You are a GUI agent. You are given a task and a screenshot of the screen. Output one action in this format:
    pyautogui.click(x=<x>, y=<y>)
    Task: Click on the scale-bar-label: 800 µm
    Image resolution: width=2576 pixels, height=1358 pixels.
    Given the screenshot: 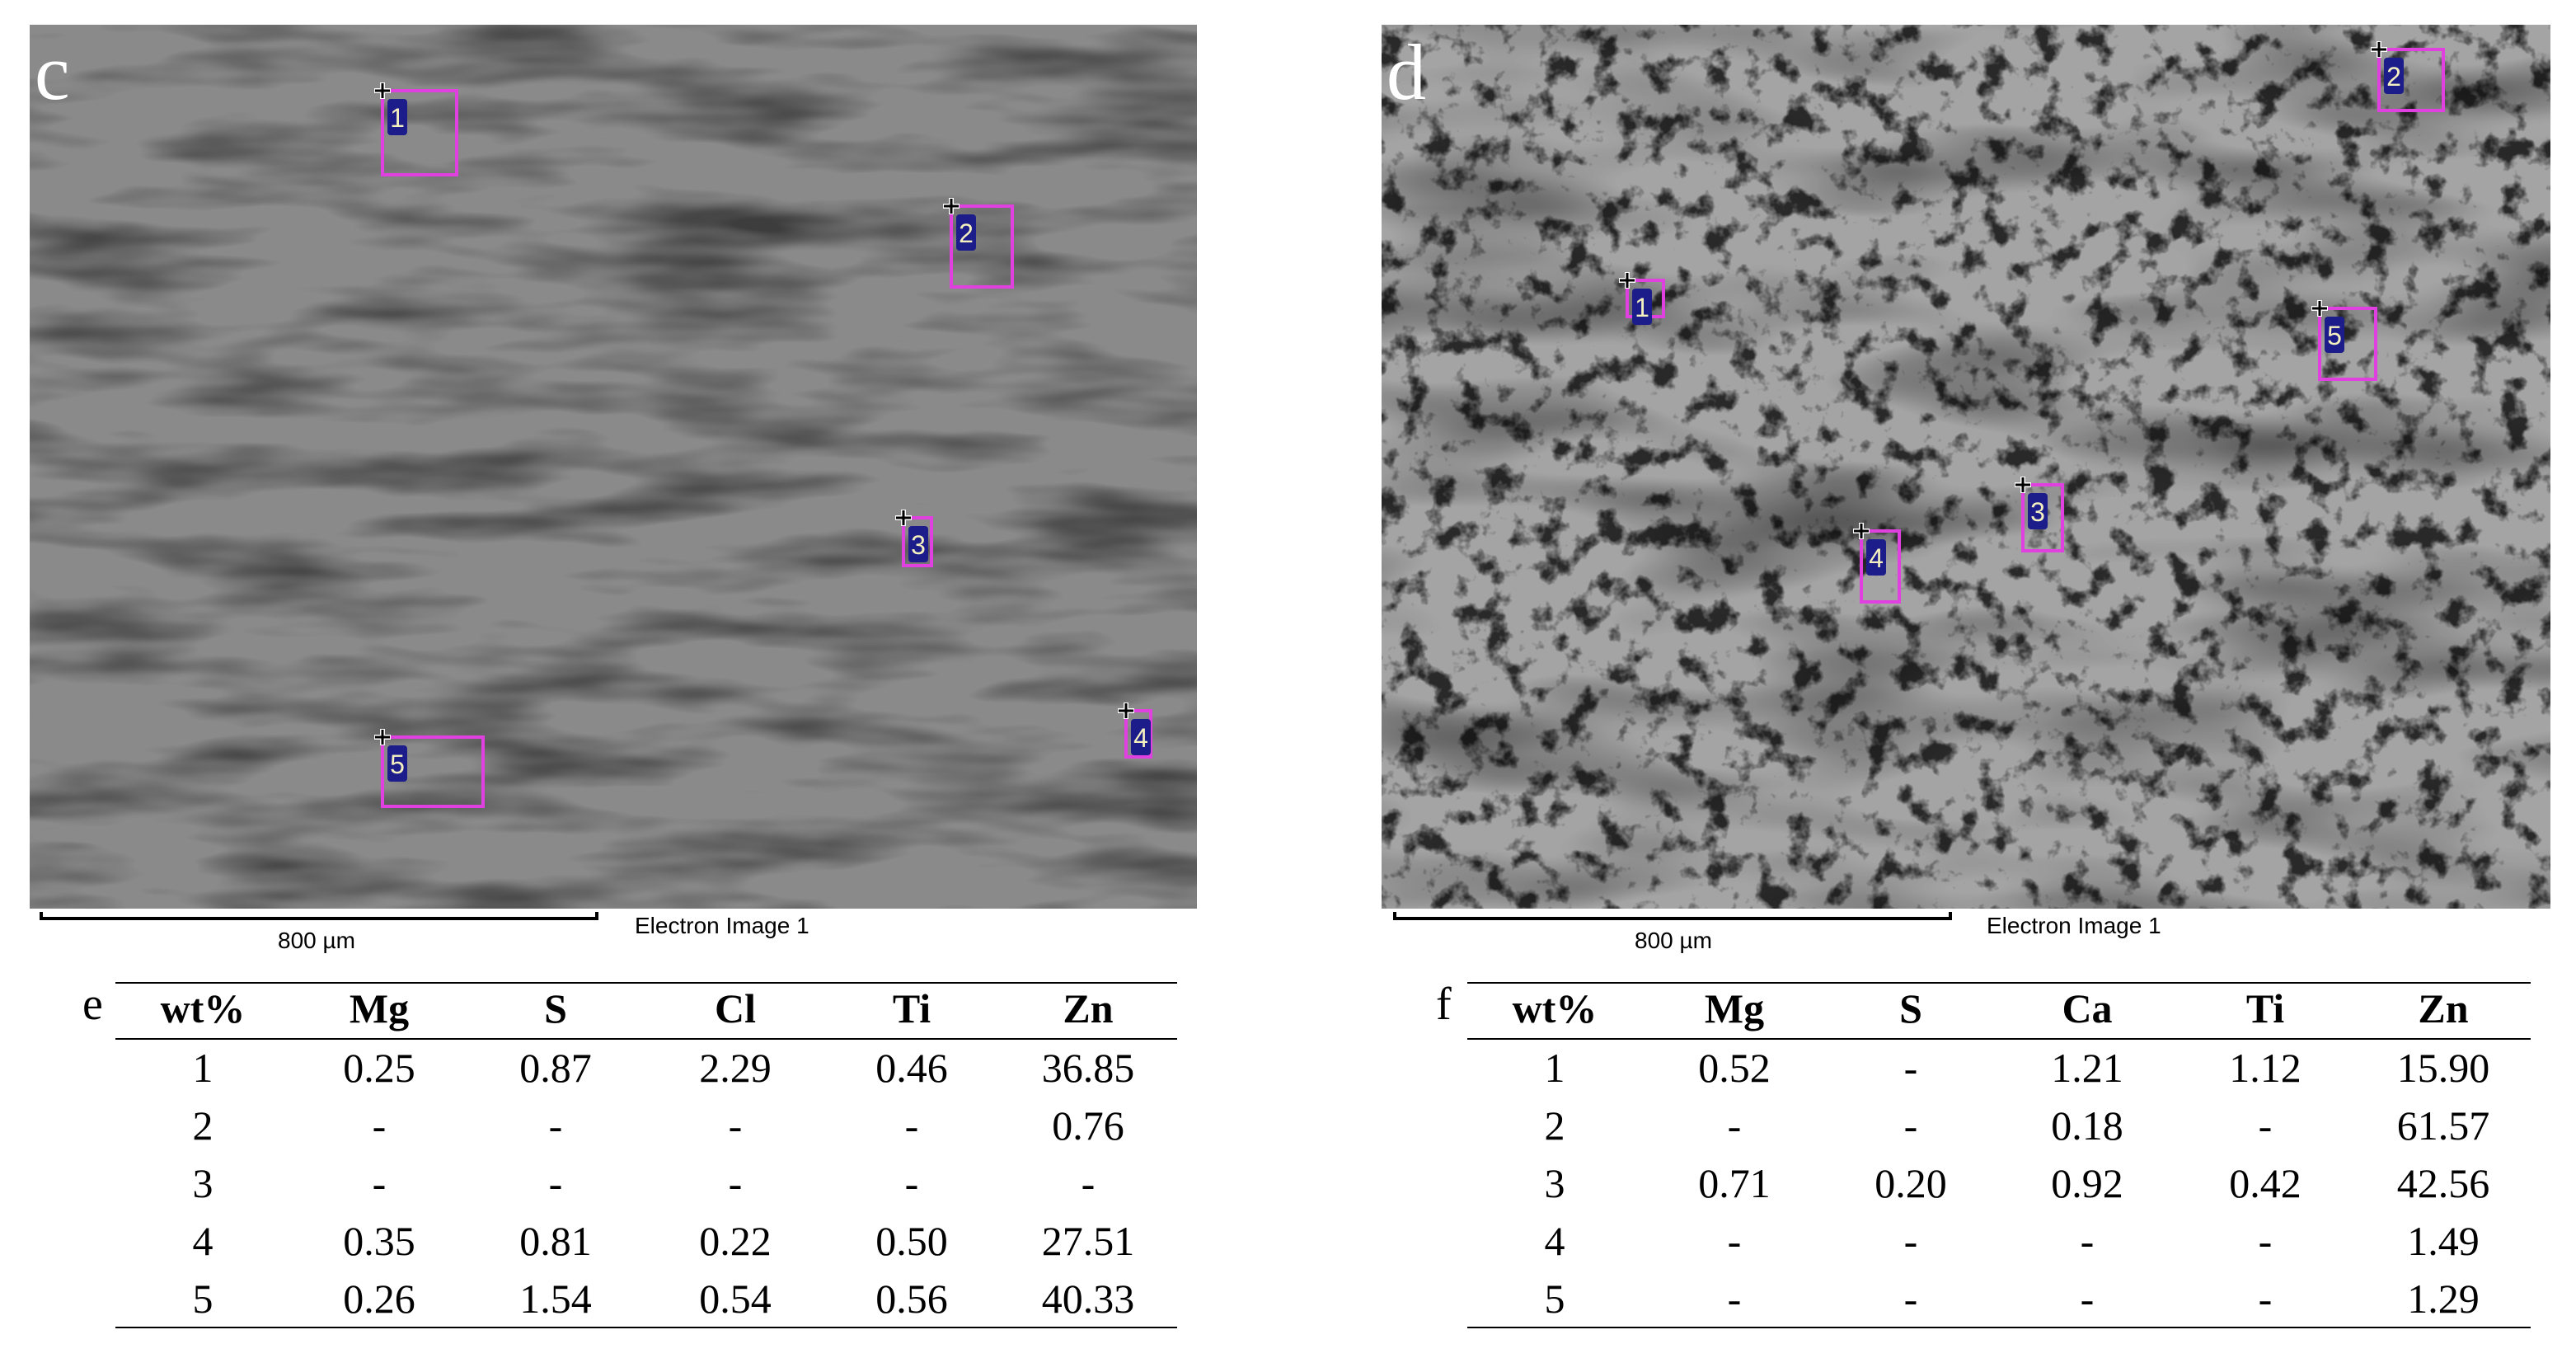 What is the action you would take?
    pyautogui.click(x=317, y=940)
    